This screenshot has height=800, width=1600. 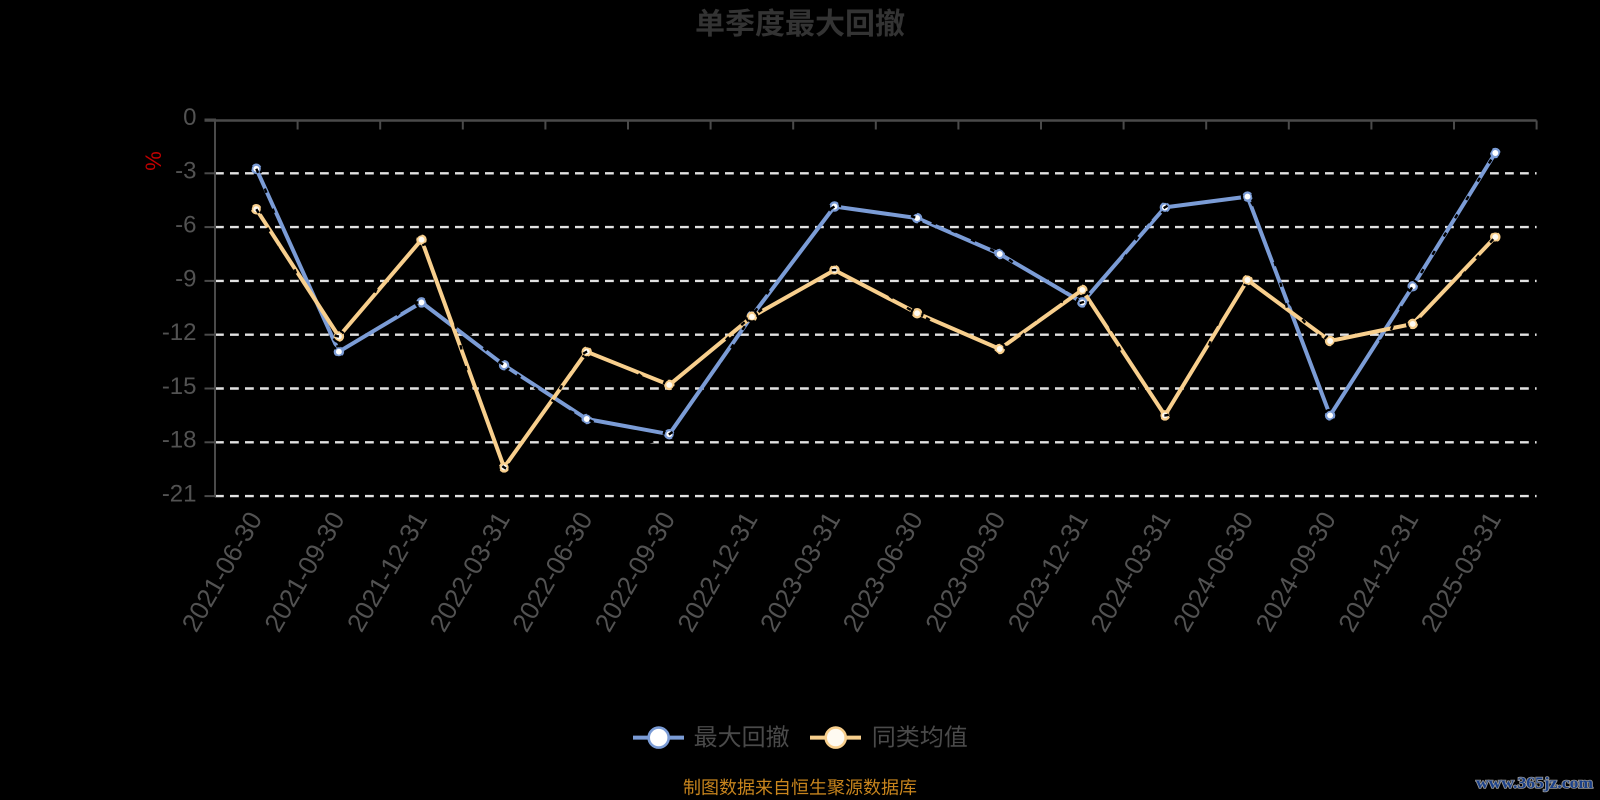 What do you see at coordinates (189, 117) in the screenshot?
I see `svg-text: 0` at bounding box center [189, 117].